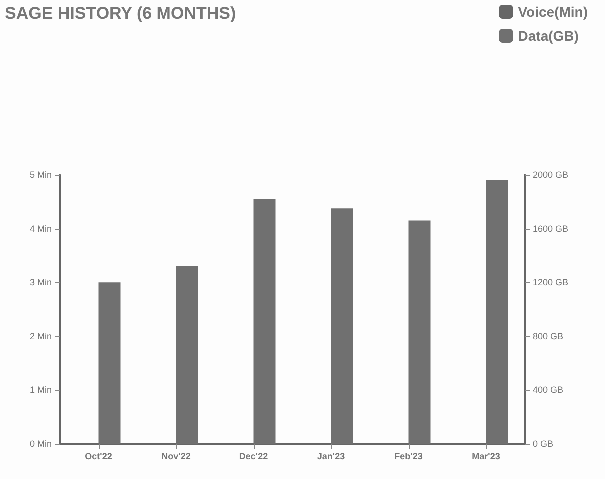 The height and width of the screenshot is (479, 605). What do you see at coordinates (120, 13) in the screenshot?
I see `chart-title: SAGE HISTORY (6 MONTHS)` at bounding box center [120, 13].